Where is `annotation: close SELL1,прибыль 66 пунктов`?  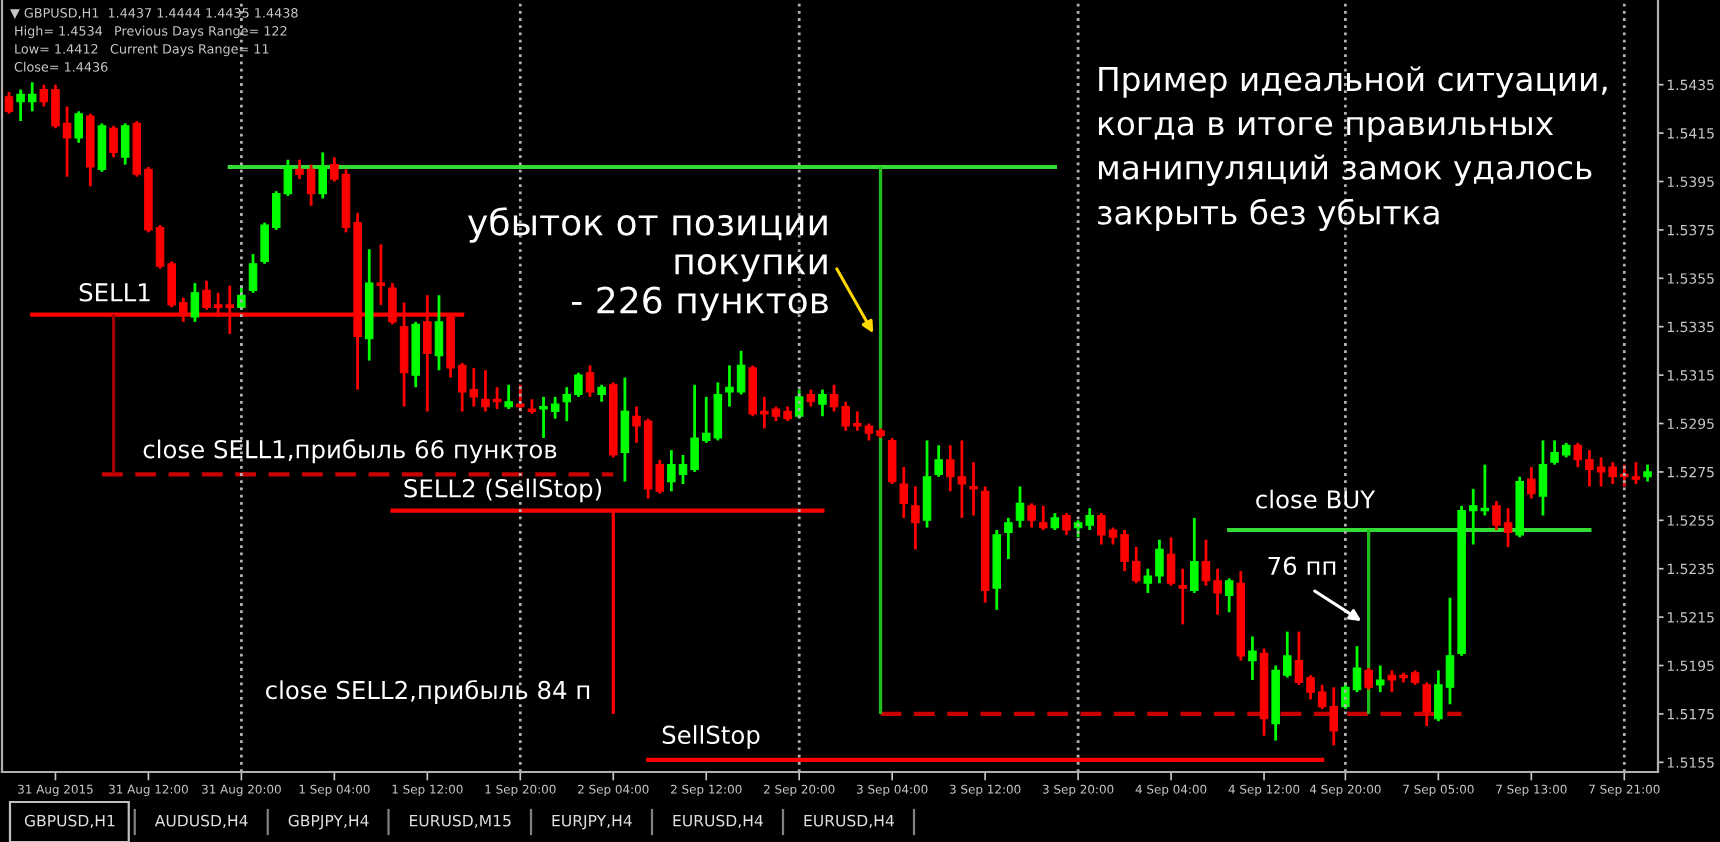 annotation: close SELL1,прибыль 66 пунктов is located at coordinates (350, 451).